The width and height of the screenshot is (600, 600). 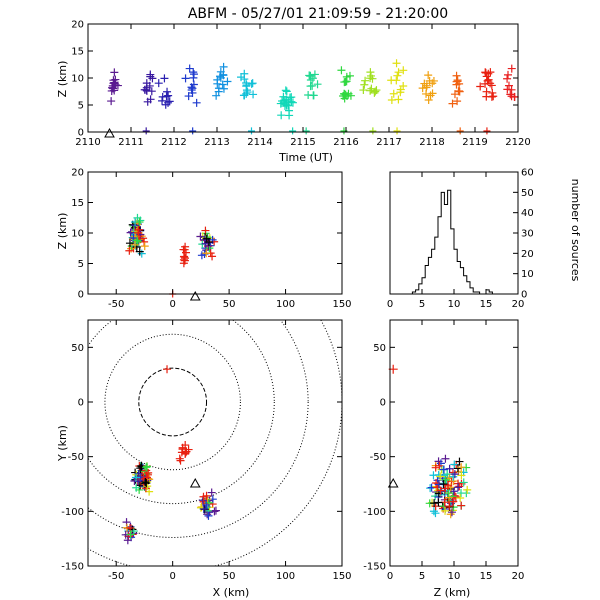 I want to click on histogram-ytick-label: 40, so click(x=527, y=213).